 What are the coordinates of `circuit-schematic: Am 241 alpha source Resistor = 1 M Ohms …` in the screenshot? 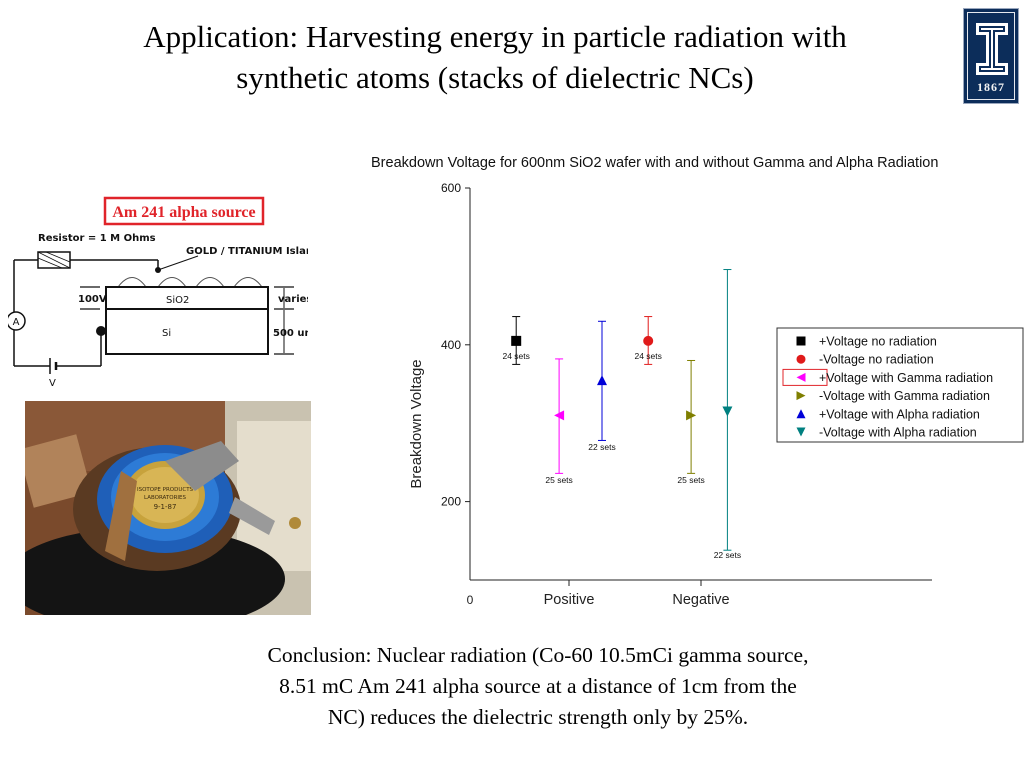 It's located at (158, 292).